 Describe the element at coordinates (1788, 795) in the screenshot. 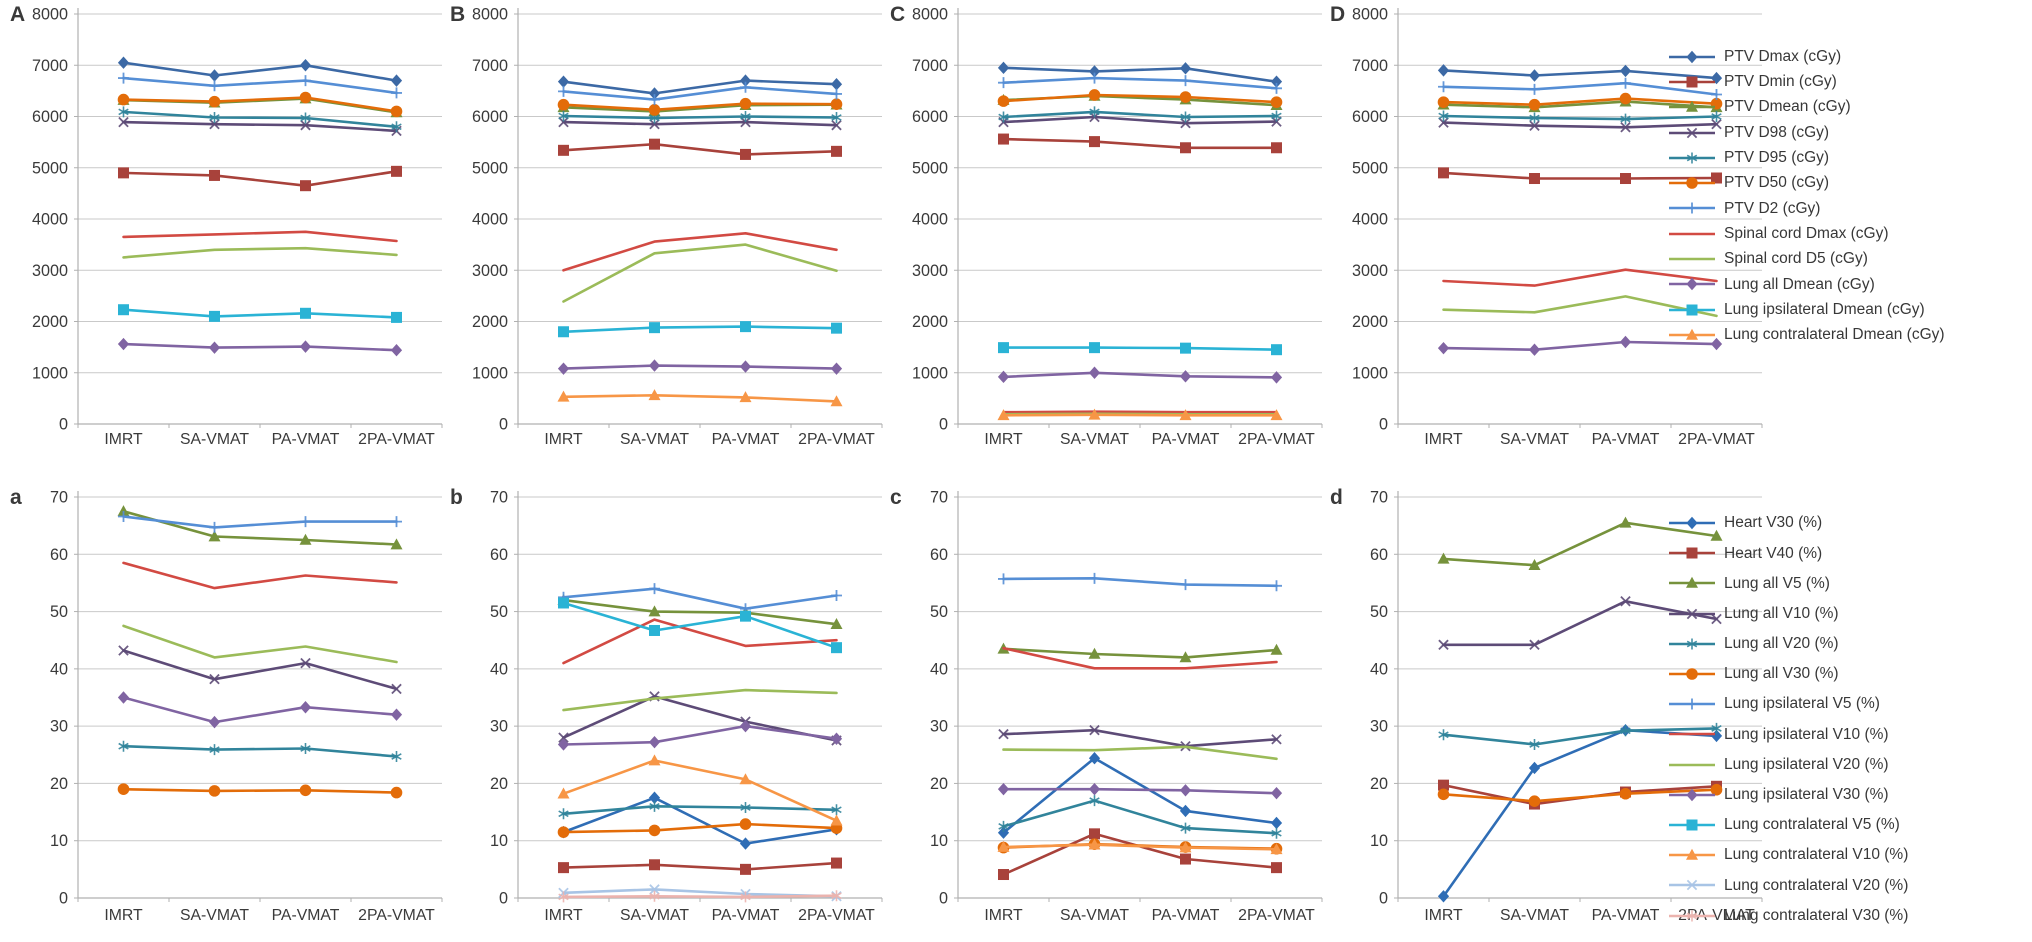

I see `legend-item: Lung ipsilateral V30 (%)` at that location.